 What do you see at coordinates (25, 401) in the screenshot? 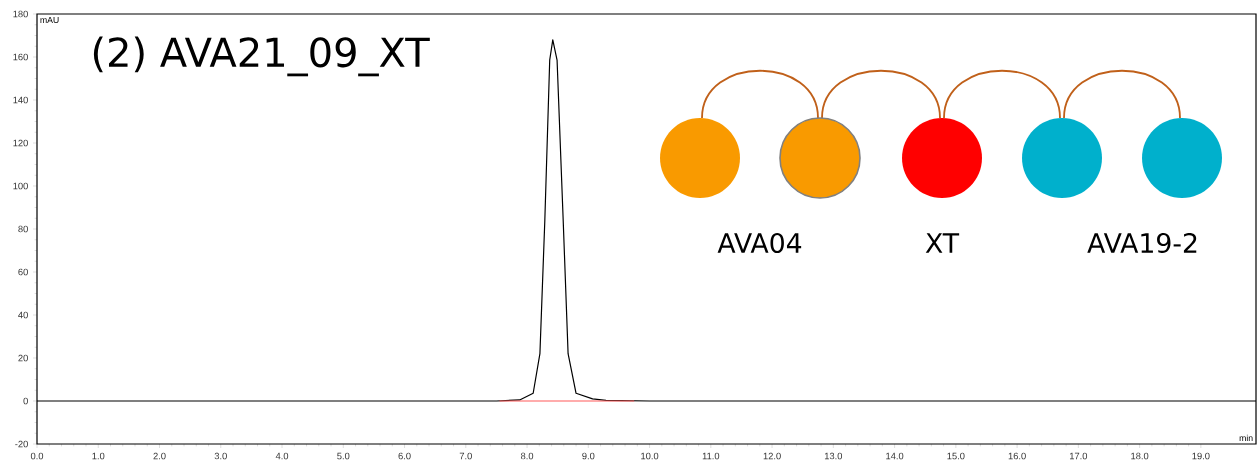
I see `y-tick-label: 0` at bounding box center [25, 401].